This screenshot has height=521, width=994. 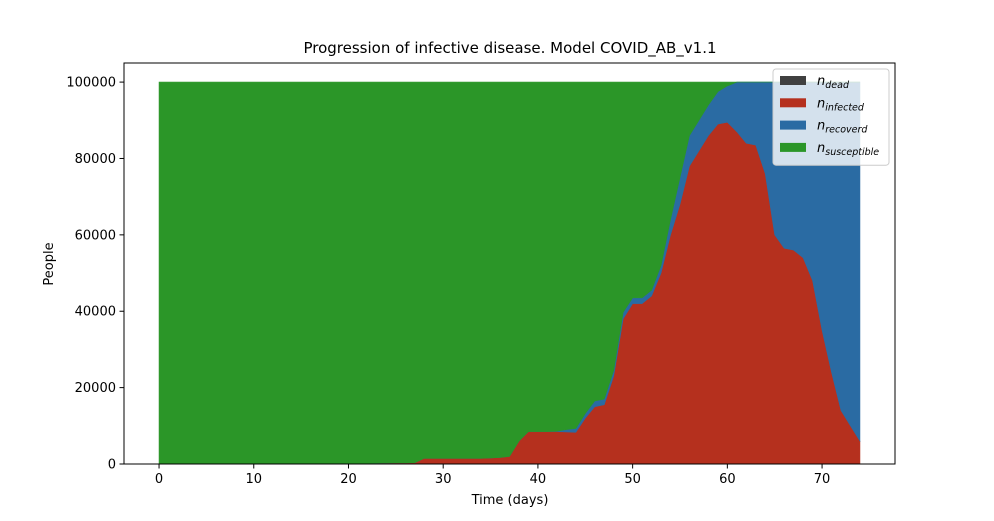 I want to click on legend-swatch-susceptible, so click(x=793, y=147).